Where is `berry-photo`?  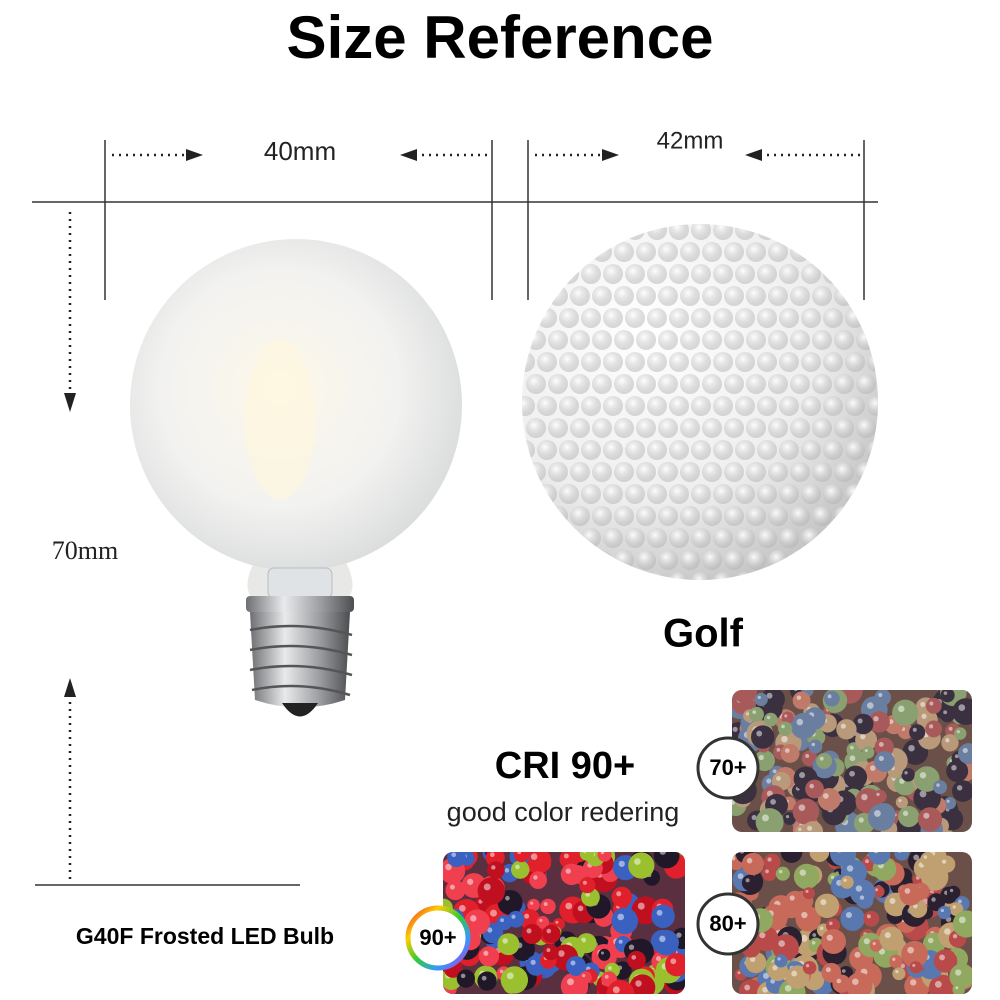
berry-photo is located at coordinates (852, 923).